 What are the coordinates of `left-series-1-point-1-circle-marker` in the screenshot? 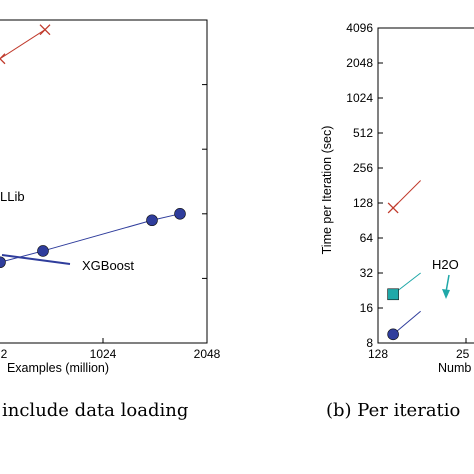 It's located at (43, 251).